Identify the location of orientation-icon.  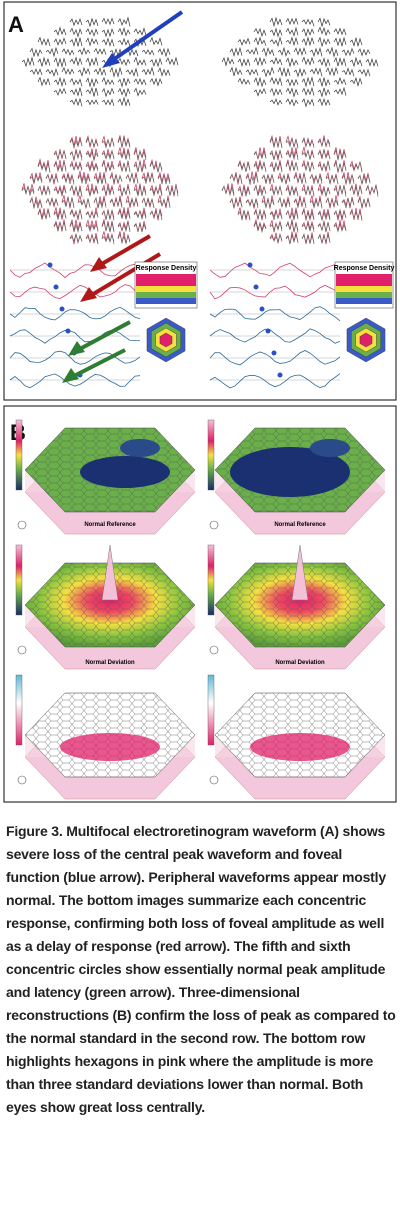
(214, 650).